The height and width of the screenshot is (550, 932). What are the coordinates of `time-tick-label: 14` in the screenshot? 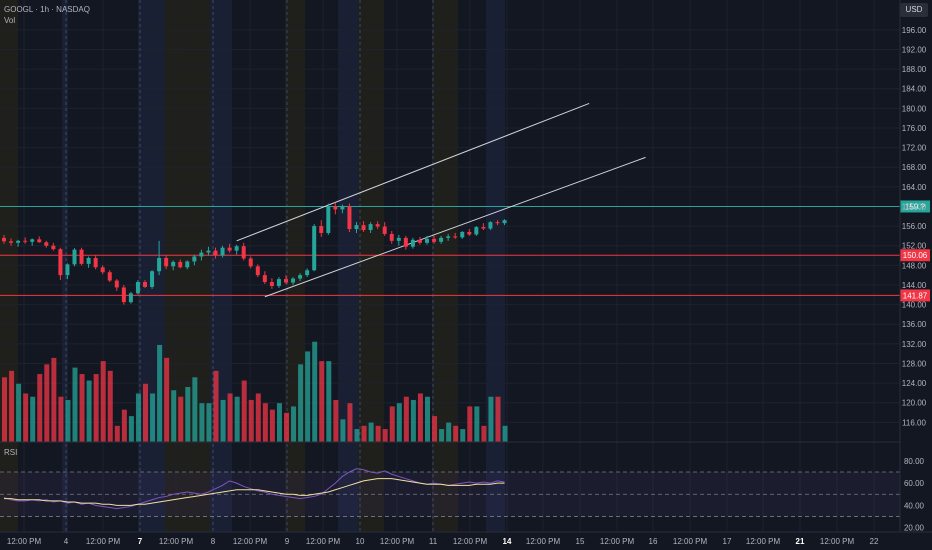 It's located at (507, 541).